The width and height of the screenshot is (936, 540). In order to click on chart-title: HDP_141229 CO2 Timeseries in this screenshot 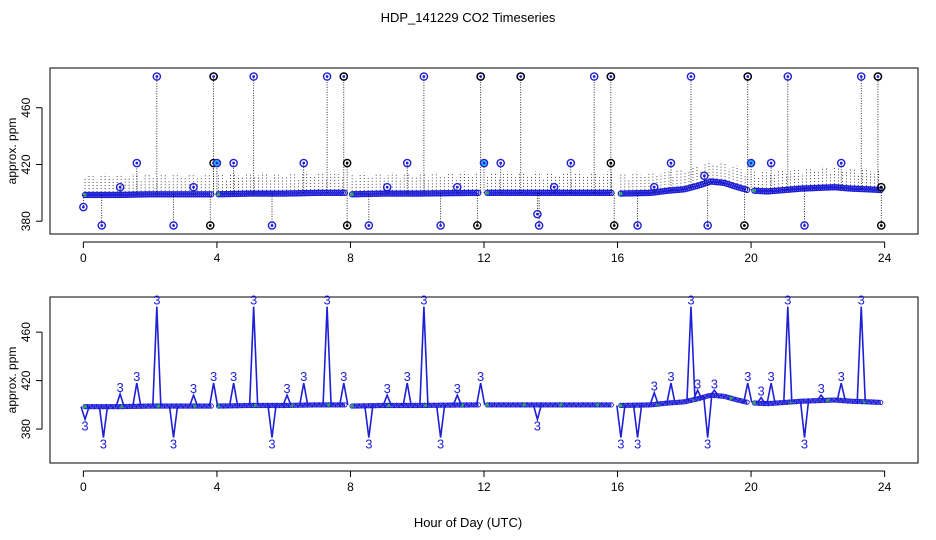, I will do `click(468, 17)`.